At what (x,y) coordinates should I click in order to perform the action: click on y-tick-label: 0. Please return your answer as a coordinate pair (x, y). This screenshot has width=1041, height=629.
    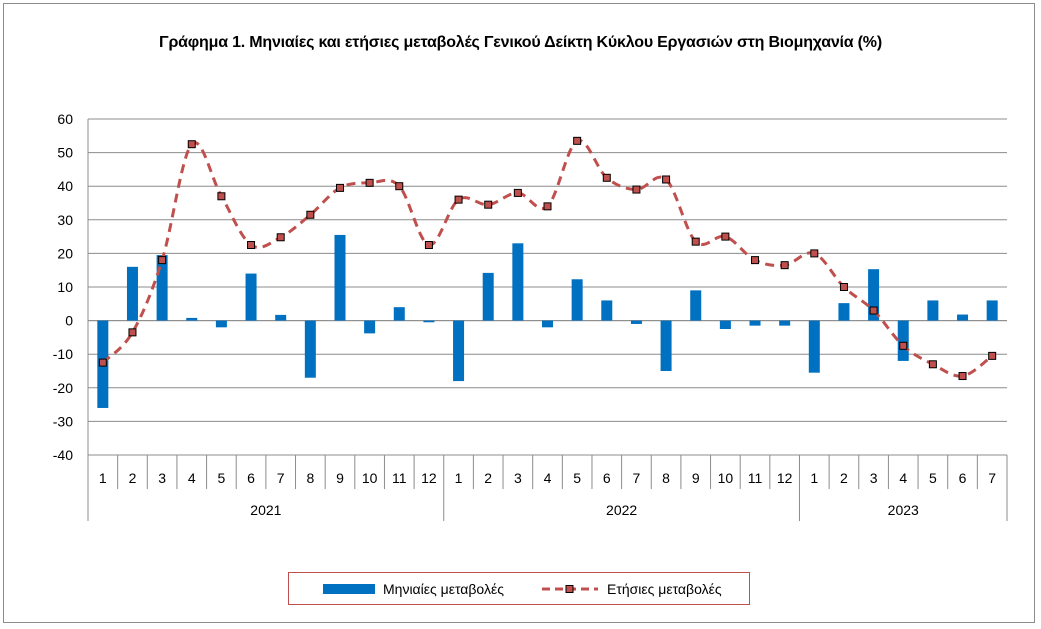
    Looking at the image, I should click on (69, 321).